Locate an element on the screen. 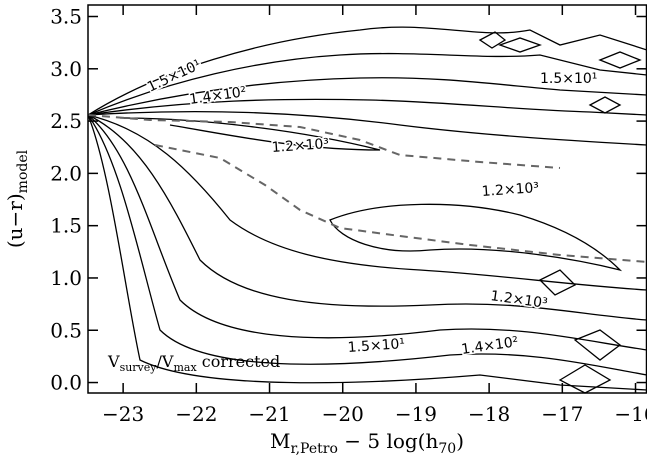 This screenshot has width=647, height=464. annotation-sub: survey is located at coordinates (139, 367).